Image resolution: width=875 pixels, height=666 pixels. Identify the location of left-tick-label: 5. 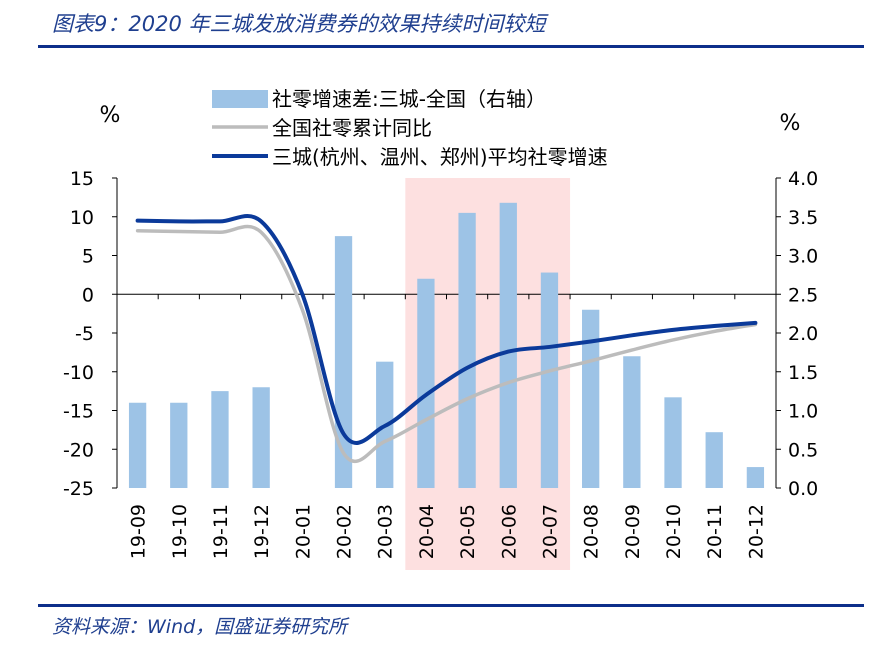
(88, 257).